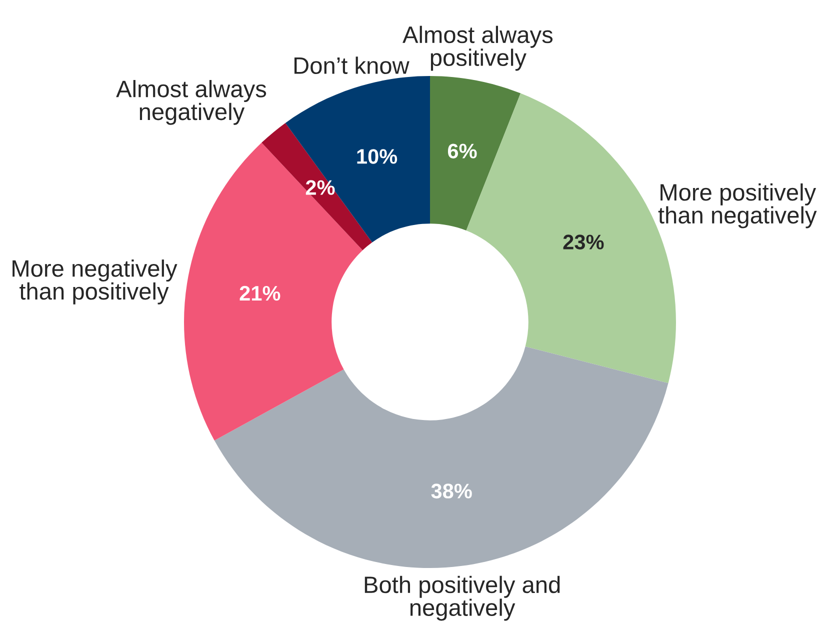 The image size is (829, 634). What do you see at coordinates (191, 102) in the screenshot?
I see `slice-label: Almost always negatively` at bounding box center [191, 102].